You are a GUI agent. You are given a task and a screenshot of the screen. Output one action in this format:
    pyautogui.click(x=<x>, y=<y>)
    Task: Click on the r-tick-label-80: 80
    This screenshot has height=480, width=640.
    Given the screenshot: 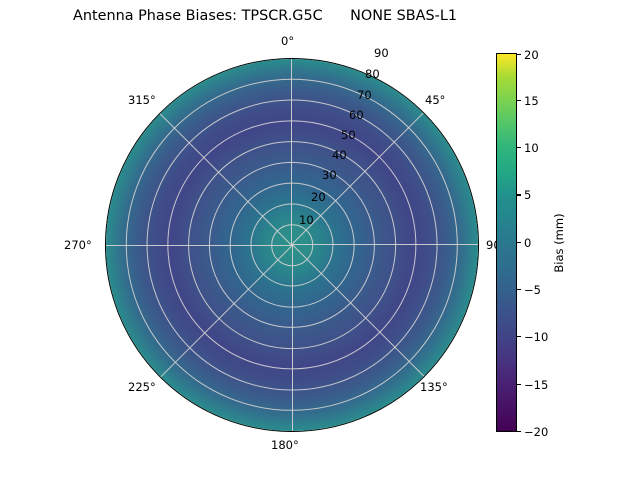 What is the action you would take?
    pyautogui.click(x=372, y=74)
    